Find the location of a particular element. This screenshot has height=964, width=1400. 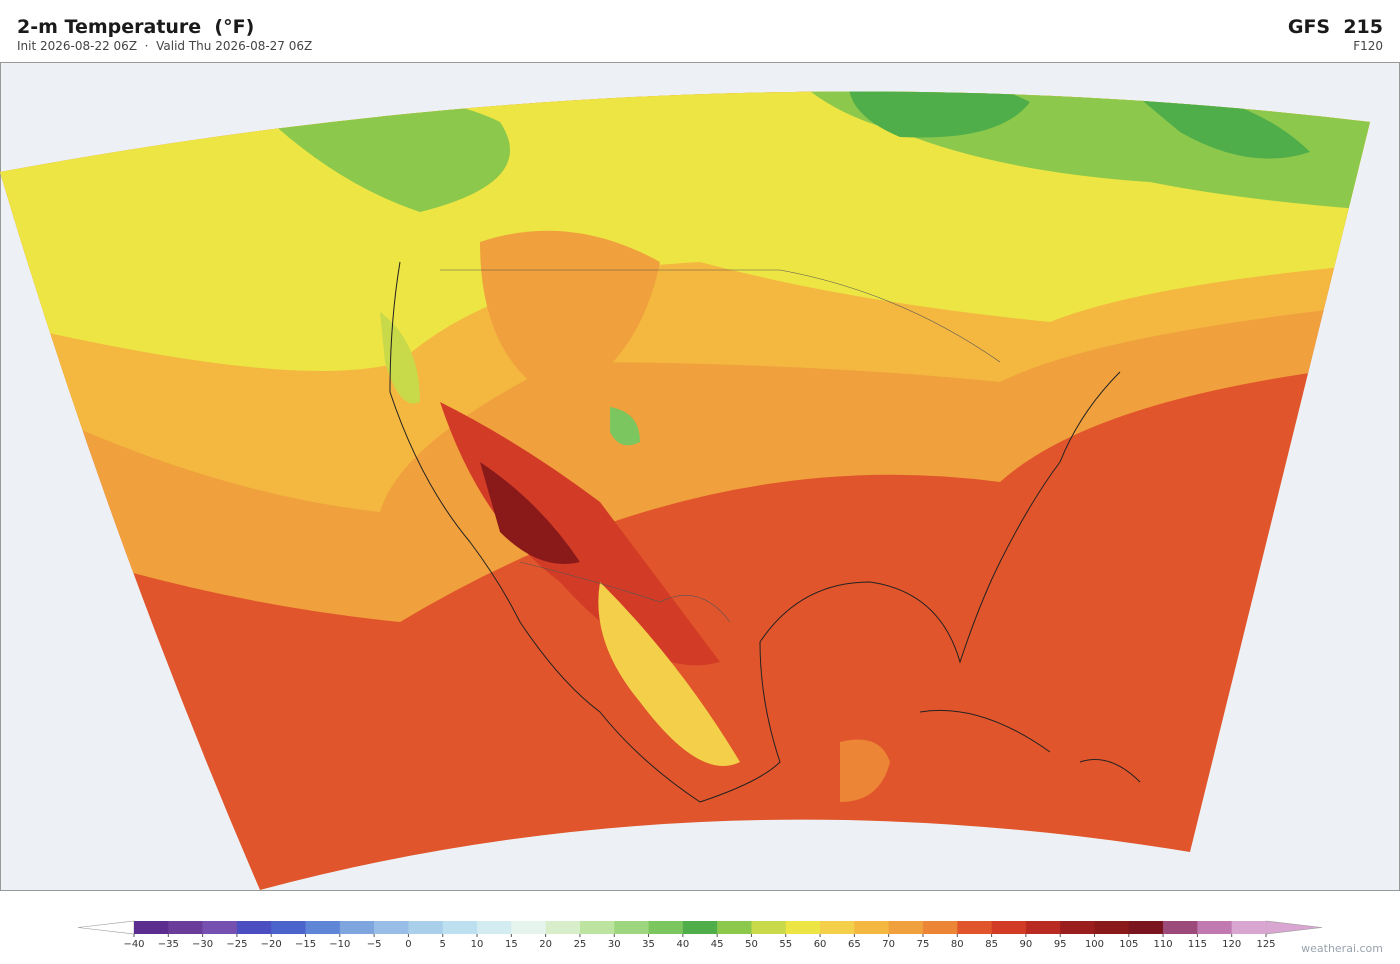

colorbar-tick-label: 10 is located at coordinates (477, 944).